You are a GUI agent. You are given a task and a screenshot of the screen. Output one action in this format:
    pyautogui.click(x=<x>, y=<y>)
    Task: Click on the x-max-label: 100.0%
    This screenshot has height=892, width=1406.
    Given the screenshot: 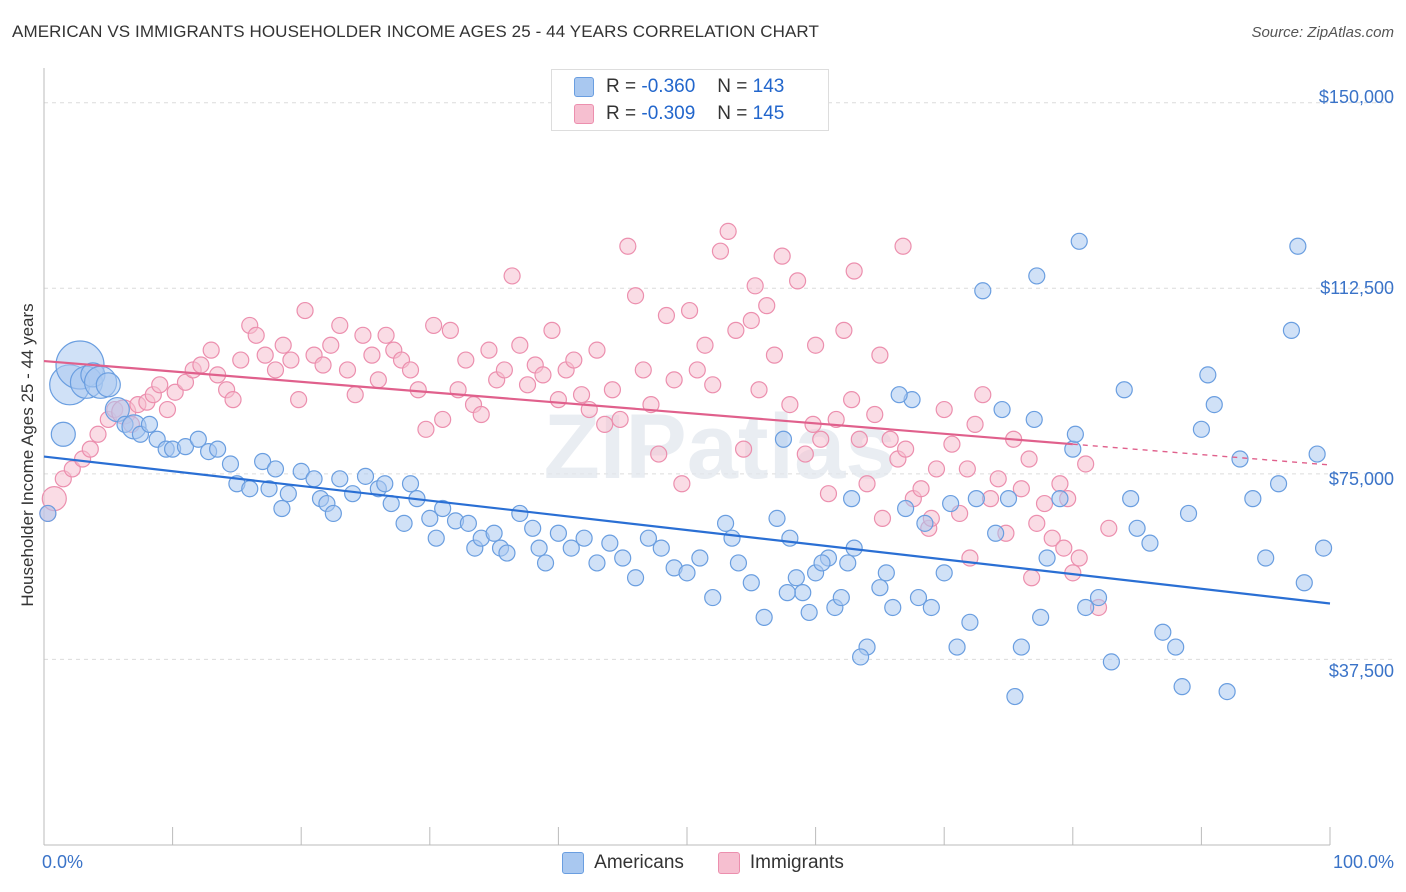 What is the action you would take?
    pyautogui.click(x=1363, y=862)
    